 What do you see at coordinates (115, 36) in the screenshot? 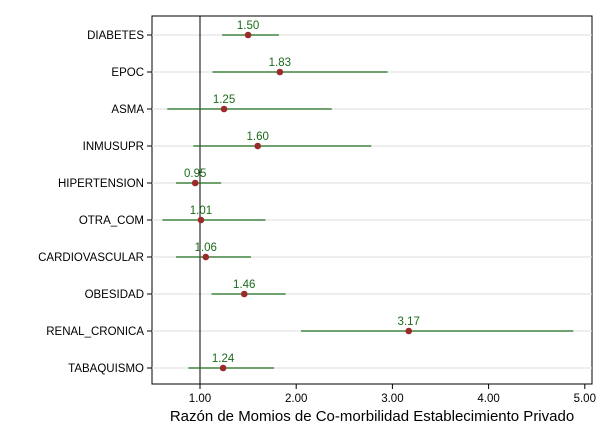
I see `category-label: DIABETES` at bounding box center [115, 36].